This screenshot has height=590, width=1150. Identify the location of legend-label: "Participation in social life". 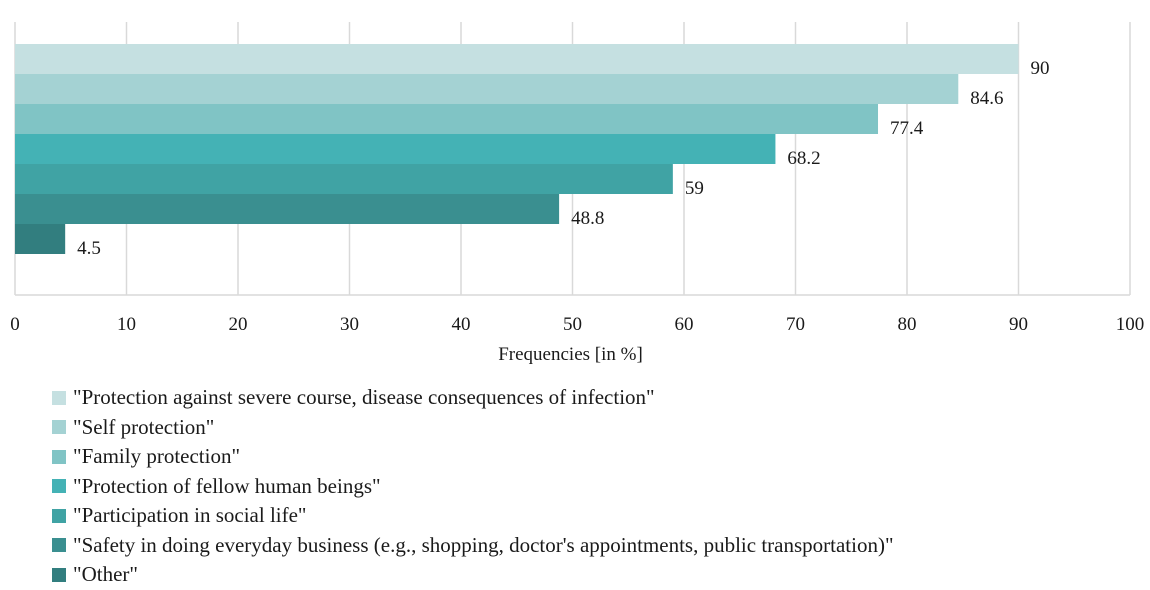
(190, 515).